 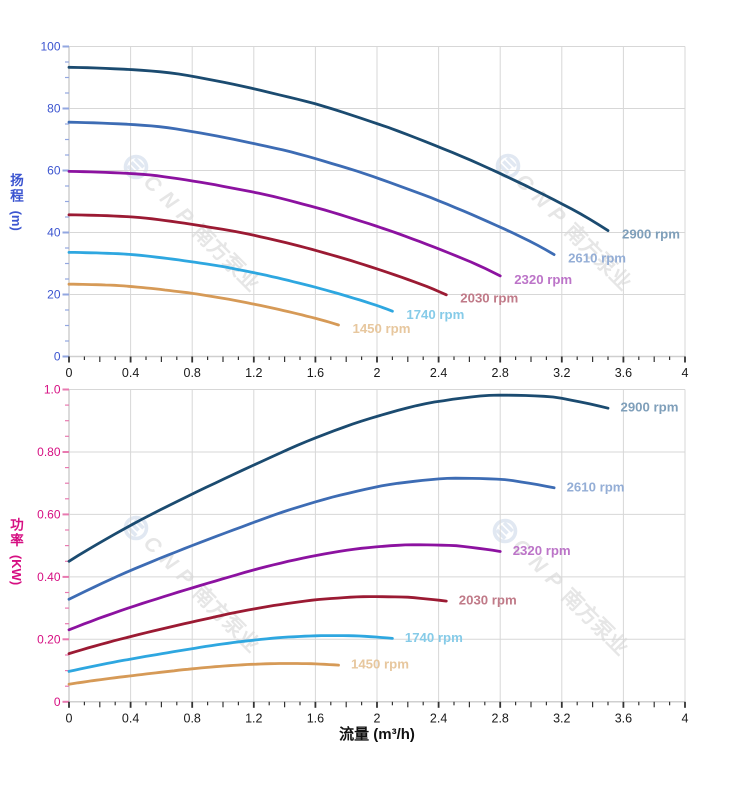 I want to click on svg-text: 0.20, so click(x=49, y=639).